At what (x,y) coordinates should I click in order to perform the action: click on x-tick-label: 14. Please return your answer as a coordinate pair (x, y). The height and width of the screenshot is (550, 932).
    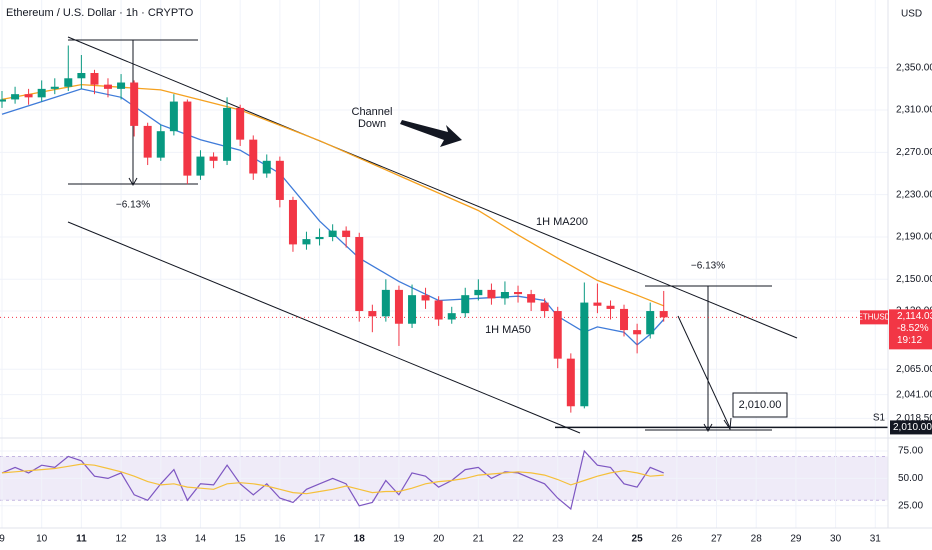
    Looking at the image, I should click on (201, 539).